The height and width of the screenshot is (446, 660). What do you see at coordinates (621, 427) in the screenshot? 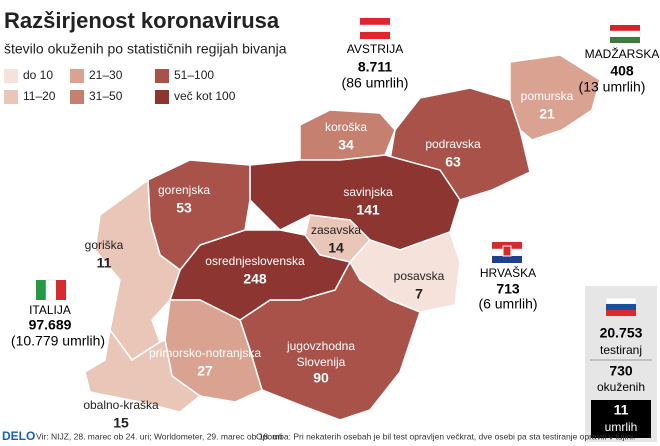
I see `deaths-label: umrlih` at bounding box center [621, 427].